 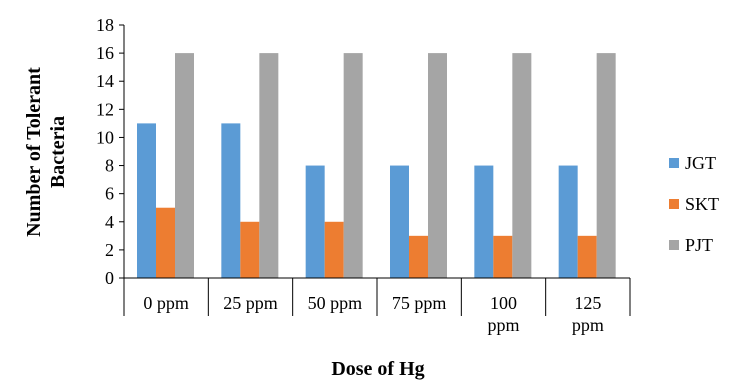 I want to click on legend-label-jgt: JGT, so click(x=700, y=163).